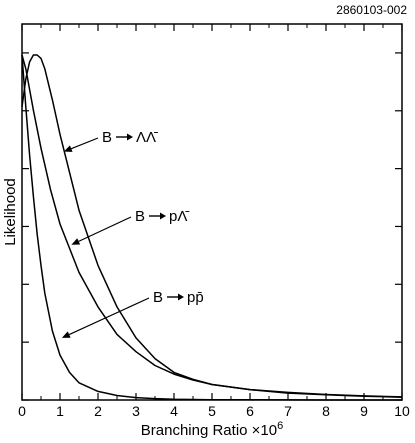 Image resolution: width=415 pixels, height=443 pixels. Describe the element at coordinates (10, 212) in the screenshot. I see `y-axis-title: Likelihood` at that location.